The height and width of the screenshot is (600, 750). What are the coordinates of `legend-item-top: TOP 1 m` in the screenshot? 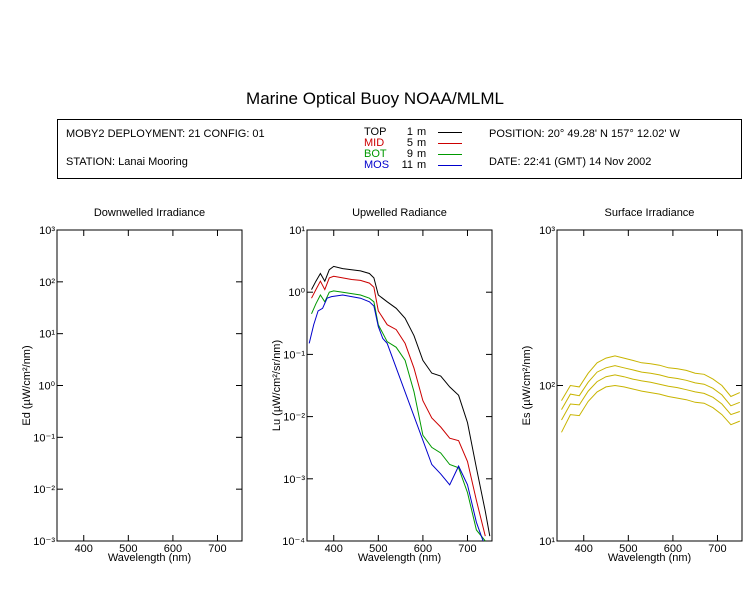 It's located at (424, 132).